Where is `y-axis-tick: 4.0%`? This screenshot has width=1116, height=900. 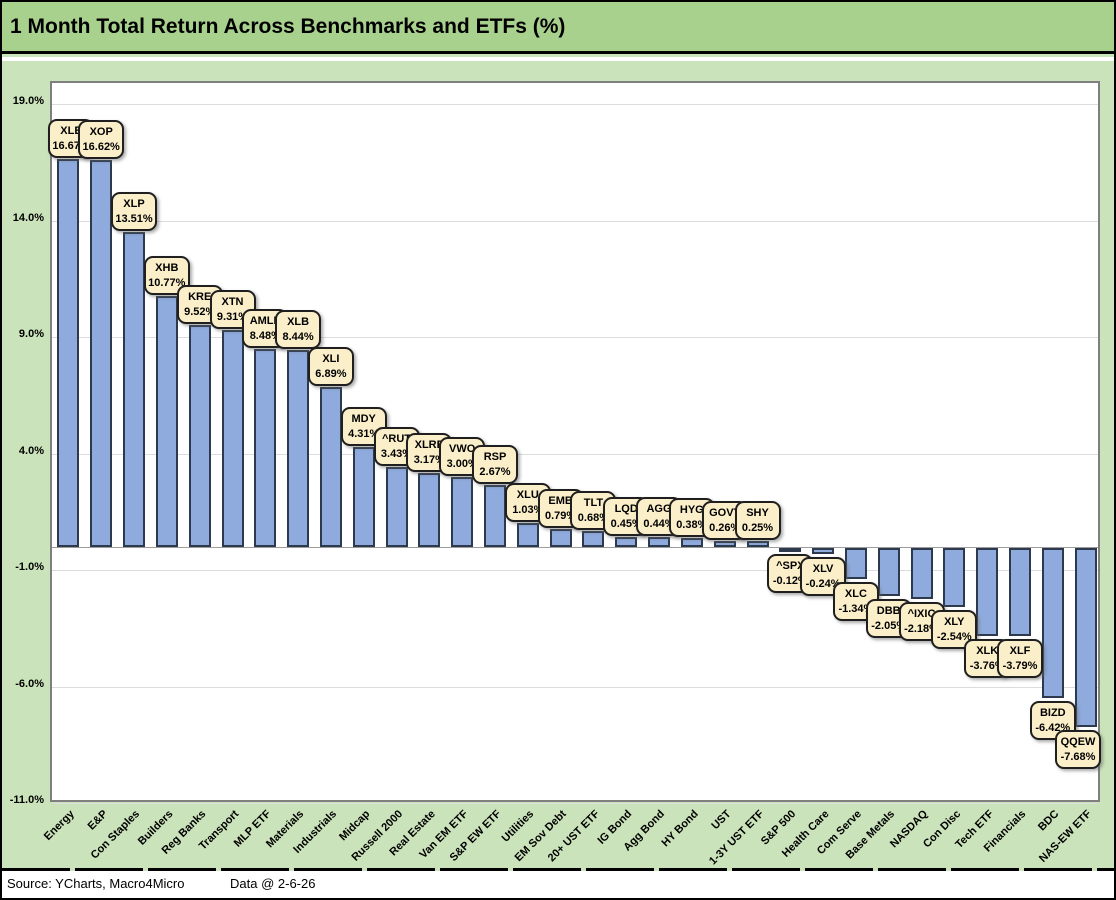 y-axis-tick: 4.0% is located at coordinates (31, 451).